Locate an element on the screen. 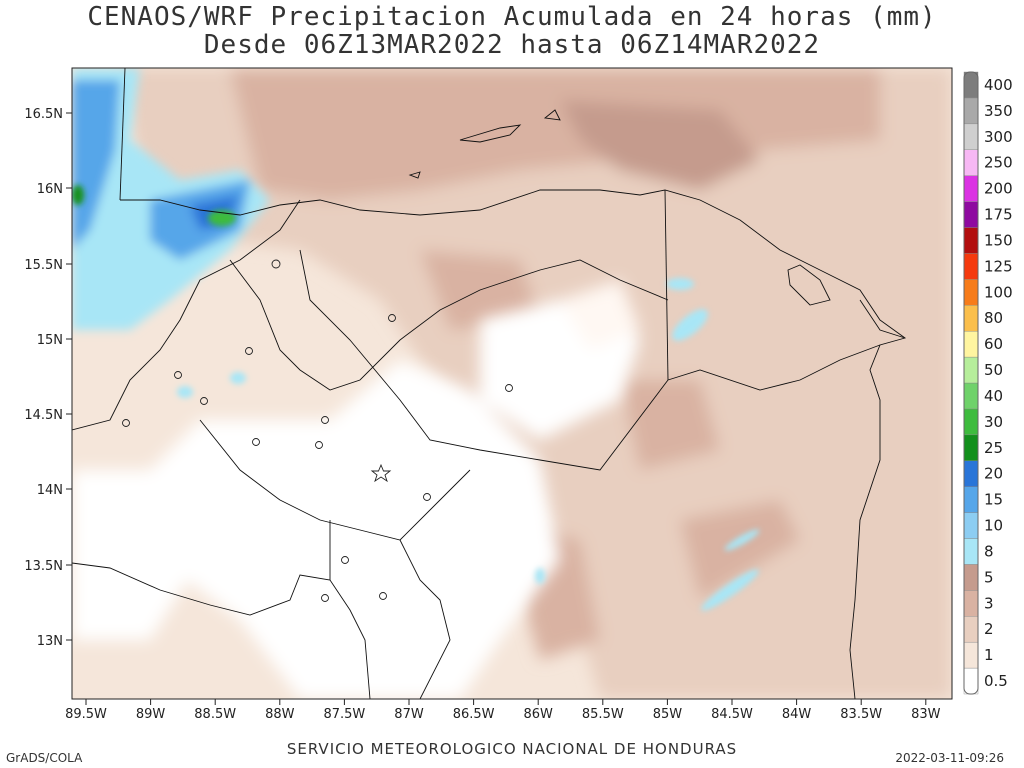 This screenshot has width=1024, height=768. lon-tick-label: 87W is located at coordinates (409, 714).